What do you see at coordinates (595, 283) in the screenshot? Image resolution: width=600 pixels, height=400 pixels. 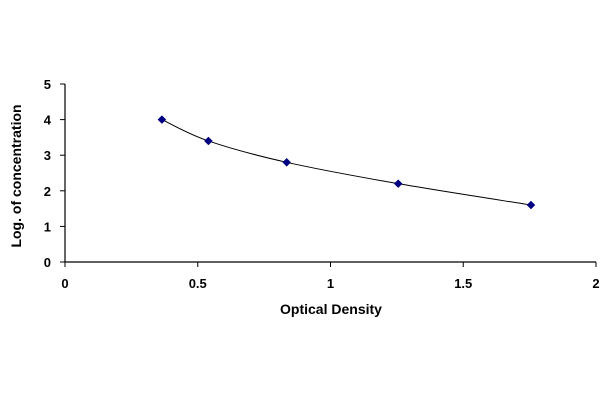 I see `x-tick-label: 2` at bounding box center [595, 283].